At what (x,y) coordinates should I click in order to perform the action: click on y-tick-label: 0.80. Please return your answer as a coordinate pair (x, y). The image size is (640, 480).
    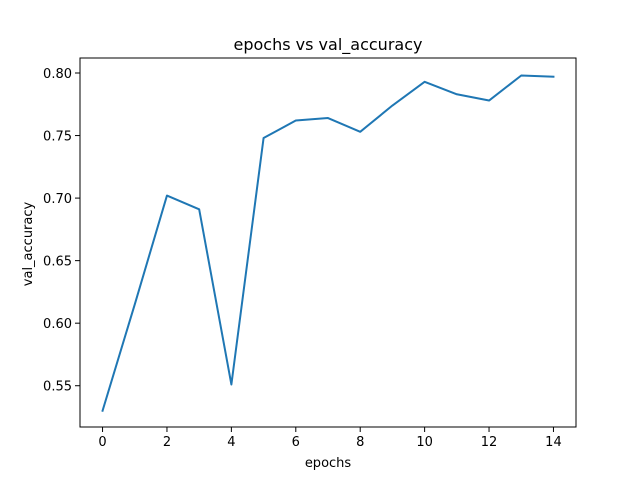
    Looking at the image, I should click on (57, 74).